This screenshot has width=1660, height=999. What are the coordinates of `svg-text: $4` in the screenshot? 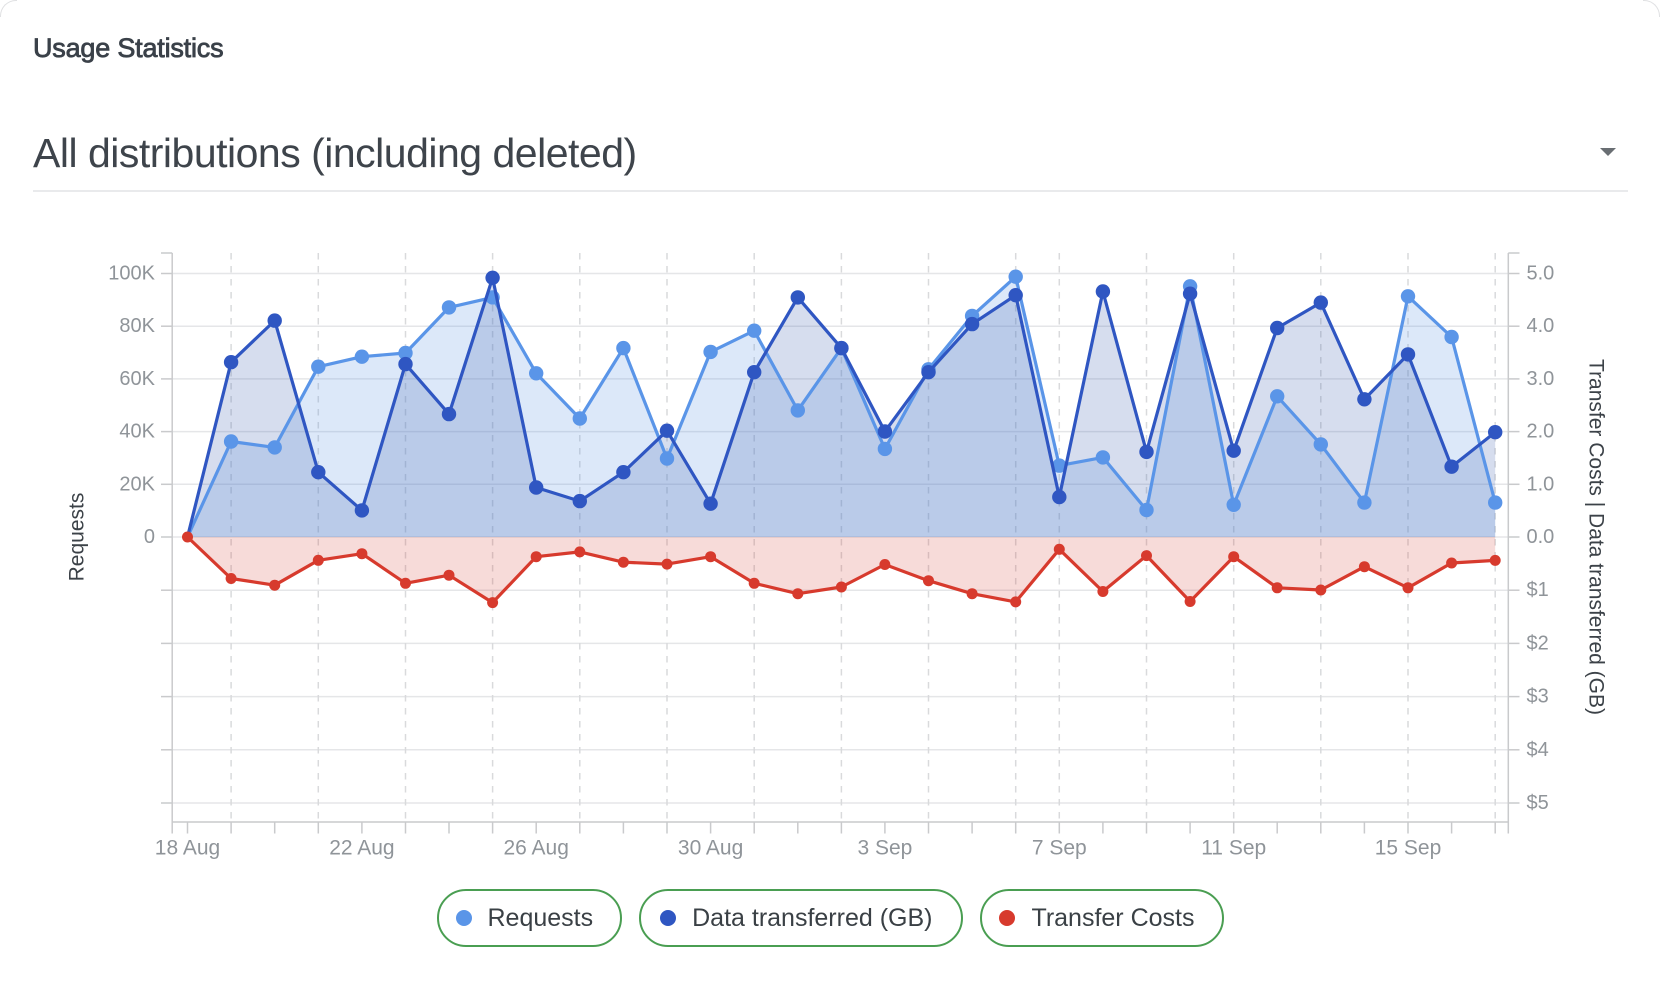 It's located at (1538, 750).